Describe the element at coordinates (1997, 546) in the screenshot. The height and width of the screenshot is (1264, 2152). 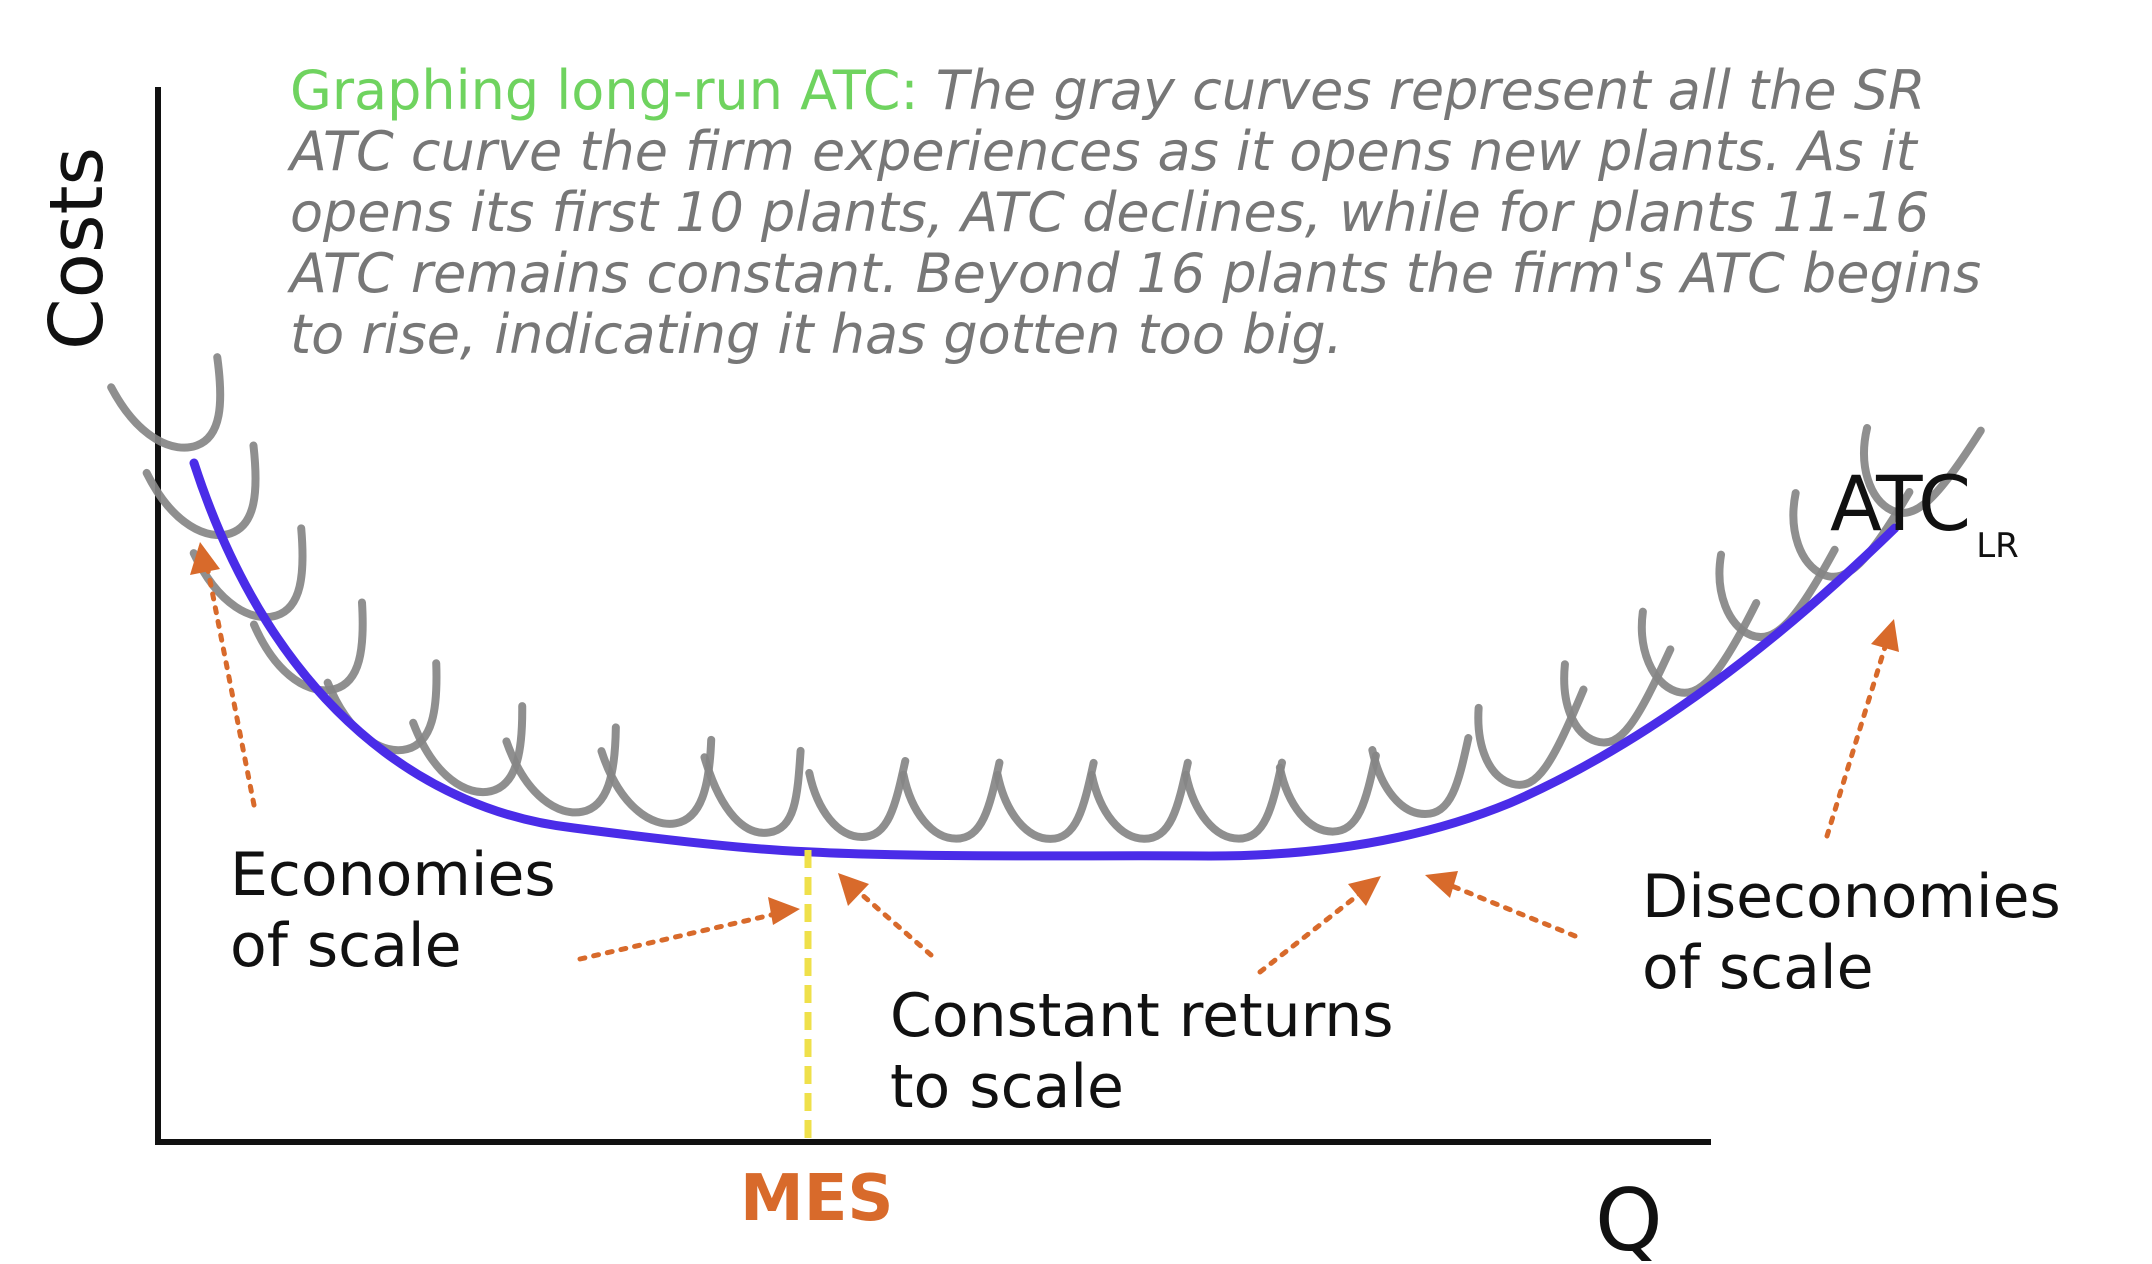
I see `atc-subscript-label: LR` at that location.